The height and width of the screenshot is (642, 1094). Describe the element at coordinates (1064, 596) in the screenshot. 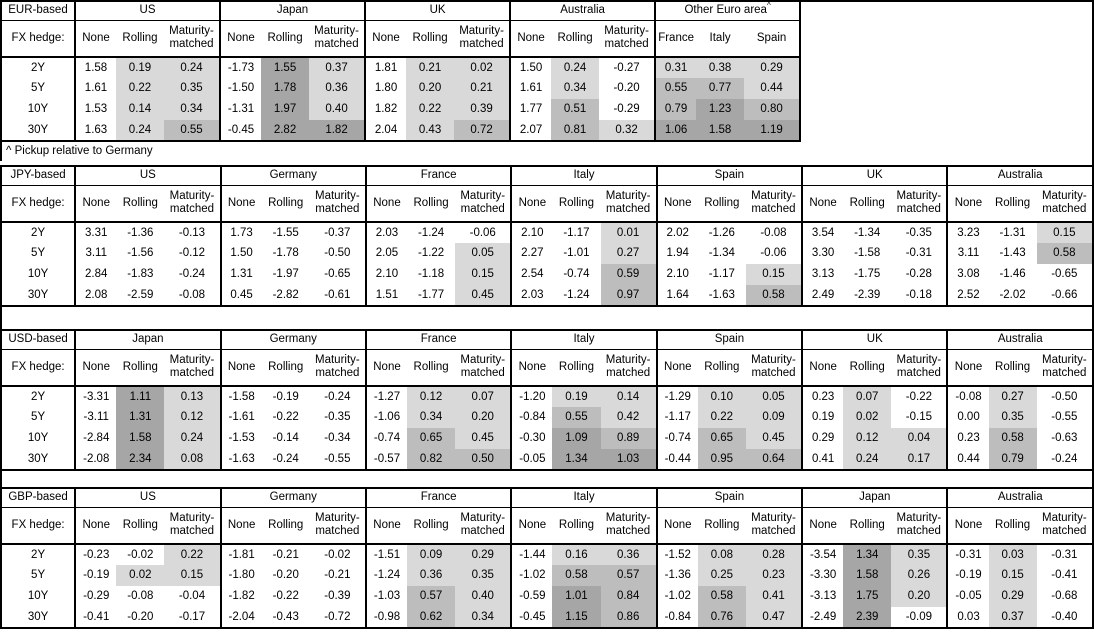

I see `value-cell: -0.68` at that location.